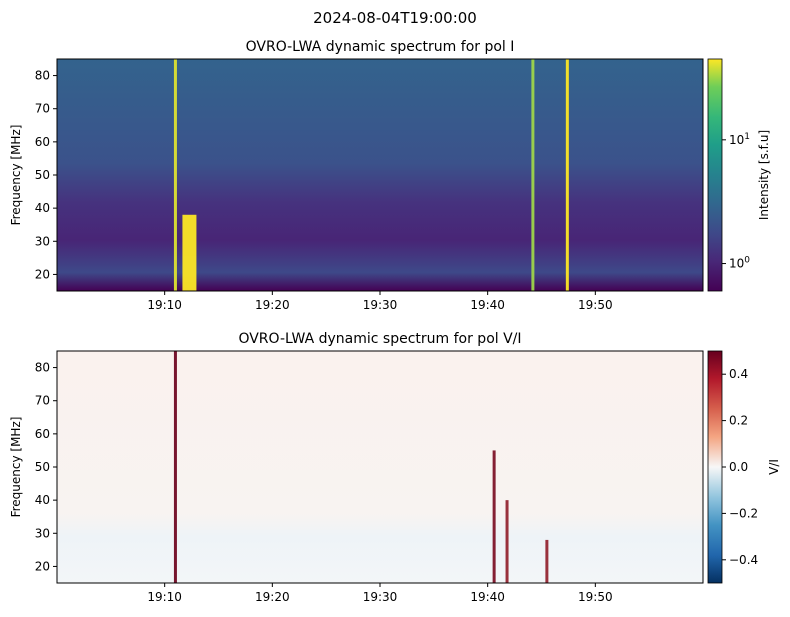 Image resolution: width=790 pixels, height=617 pixels. Describe the element at coordinates (16, 467) in the screenshot. I see `panel-2-ylabel: Frequency [MHz]` at that location.